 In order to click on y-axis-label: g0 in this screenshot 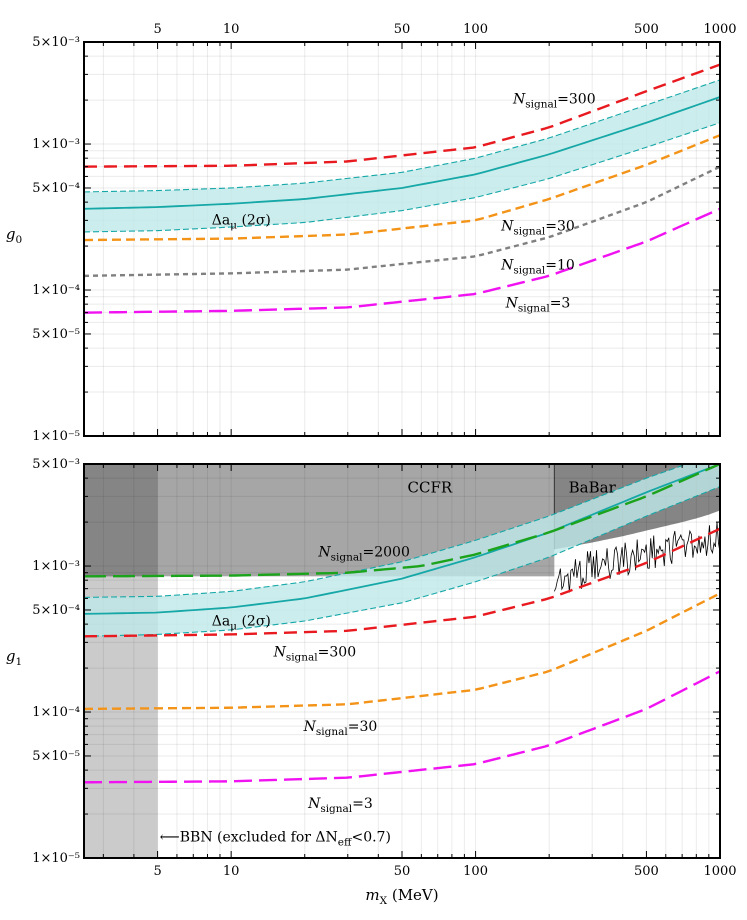, I will do `click(14, 235)`.